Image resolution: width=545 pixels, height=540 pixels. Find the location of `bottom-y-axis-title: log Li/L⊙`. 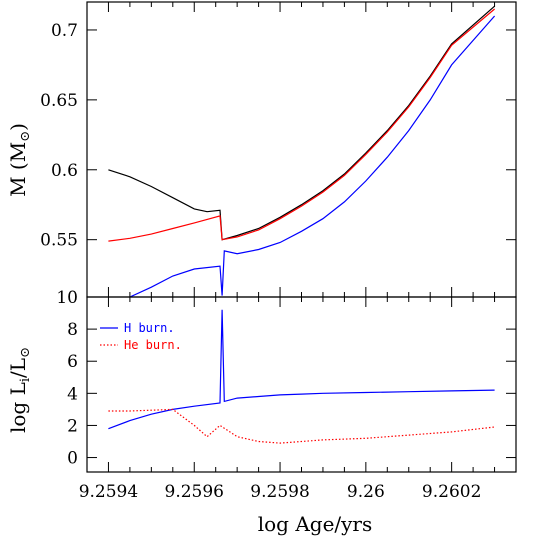

bottom-y-axis-title: log Li/L⊙ is located at coordinates (19, 390).